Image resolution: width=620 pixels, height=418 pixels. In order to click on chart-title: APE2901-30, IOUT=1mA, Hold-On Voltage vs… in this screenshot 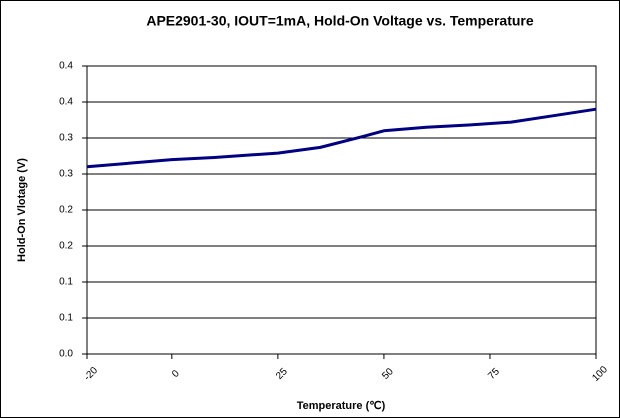, I will do `click(340, 21)`.